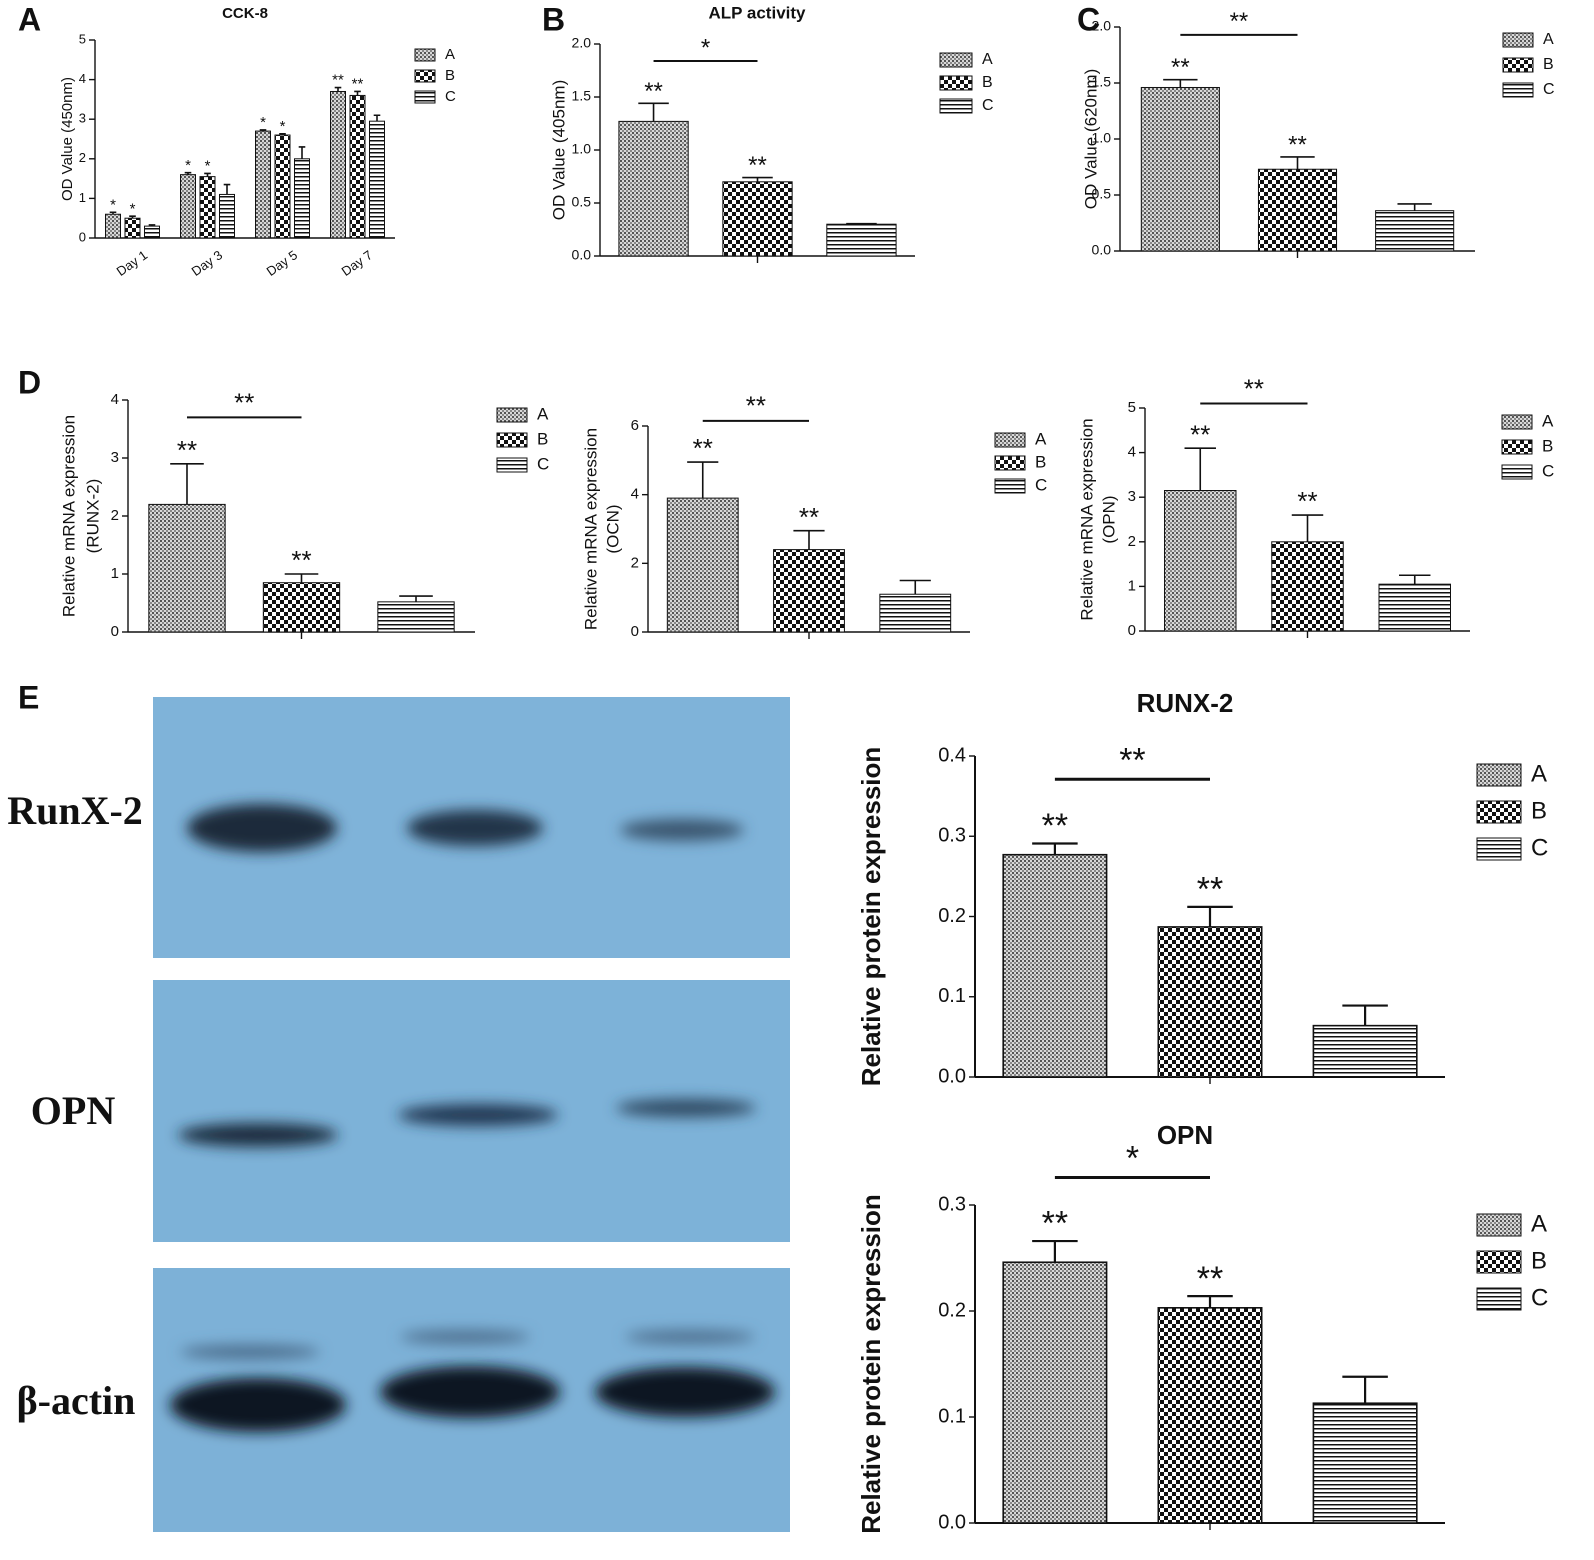 This screenshot has height=1560, width=1594. What do you see at coordinates (558, 150) in the screenshot?
I see `y-axis-label: OD Value (405nm)` at bounding box center [558, 150].